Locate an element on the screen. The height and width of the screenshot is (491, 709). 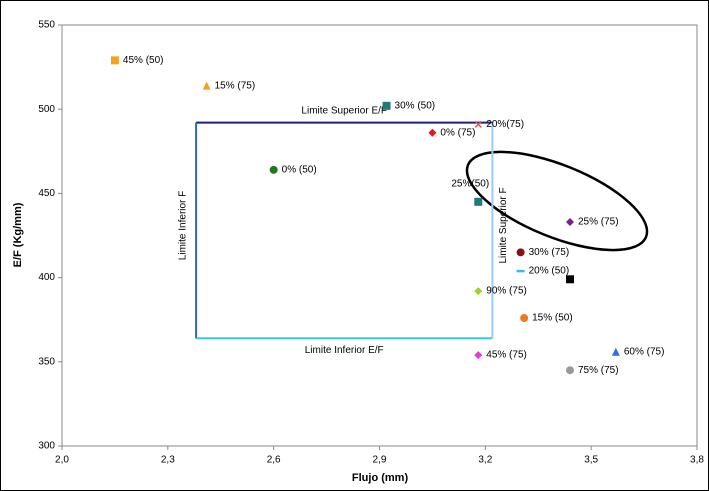
limit-label: Limite Superior E/F is located at coordinates (344, 110).